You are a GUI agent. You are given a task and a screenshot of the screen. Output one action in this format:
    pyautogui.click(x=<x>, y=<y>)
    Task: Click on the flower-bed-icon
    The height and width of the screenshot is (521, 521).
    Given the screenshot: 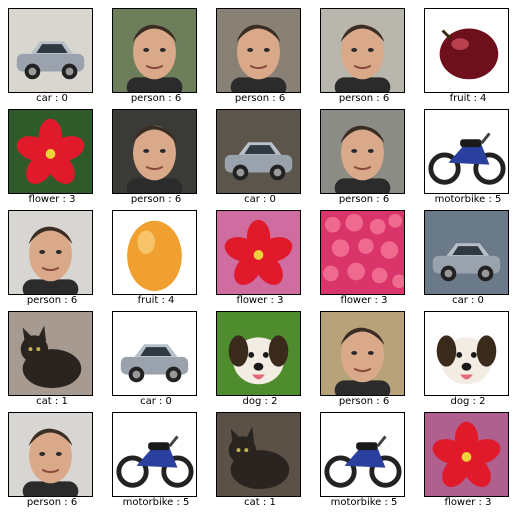 What is the action you would take?
    pyautogui.click(x=362, y=252)
    